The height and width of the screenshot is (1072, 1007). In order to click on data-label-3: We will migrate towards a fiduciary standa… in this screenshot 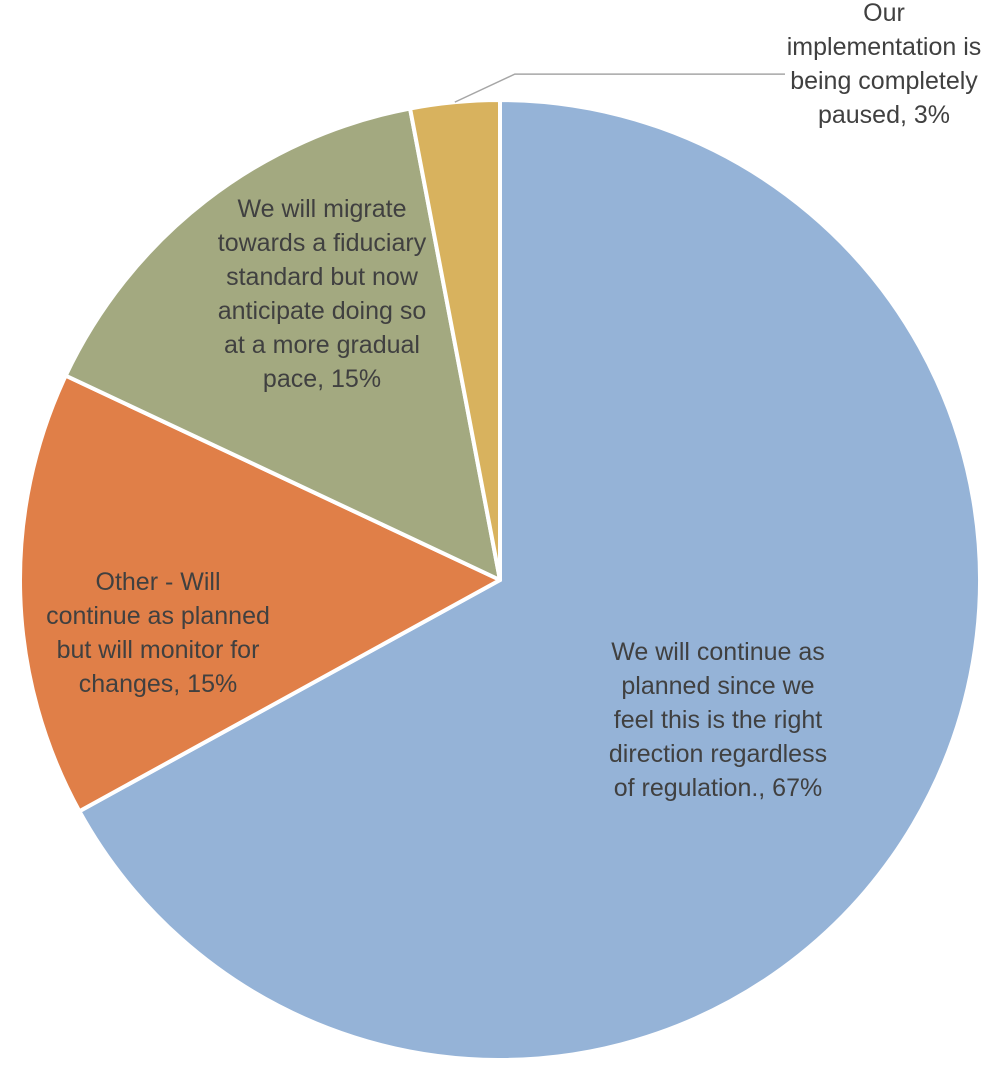, I will do `click(322, 294)`.